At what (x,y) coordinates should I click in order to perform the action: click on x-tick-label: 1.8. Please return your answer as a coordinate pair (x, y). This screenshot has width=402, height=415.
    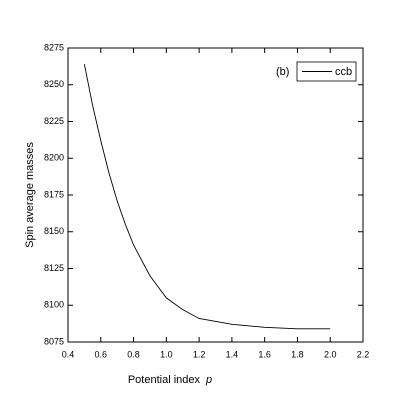
    Looking at the image, I should click on (297, 354).